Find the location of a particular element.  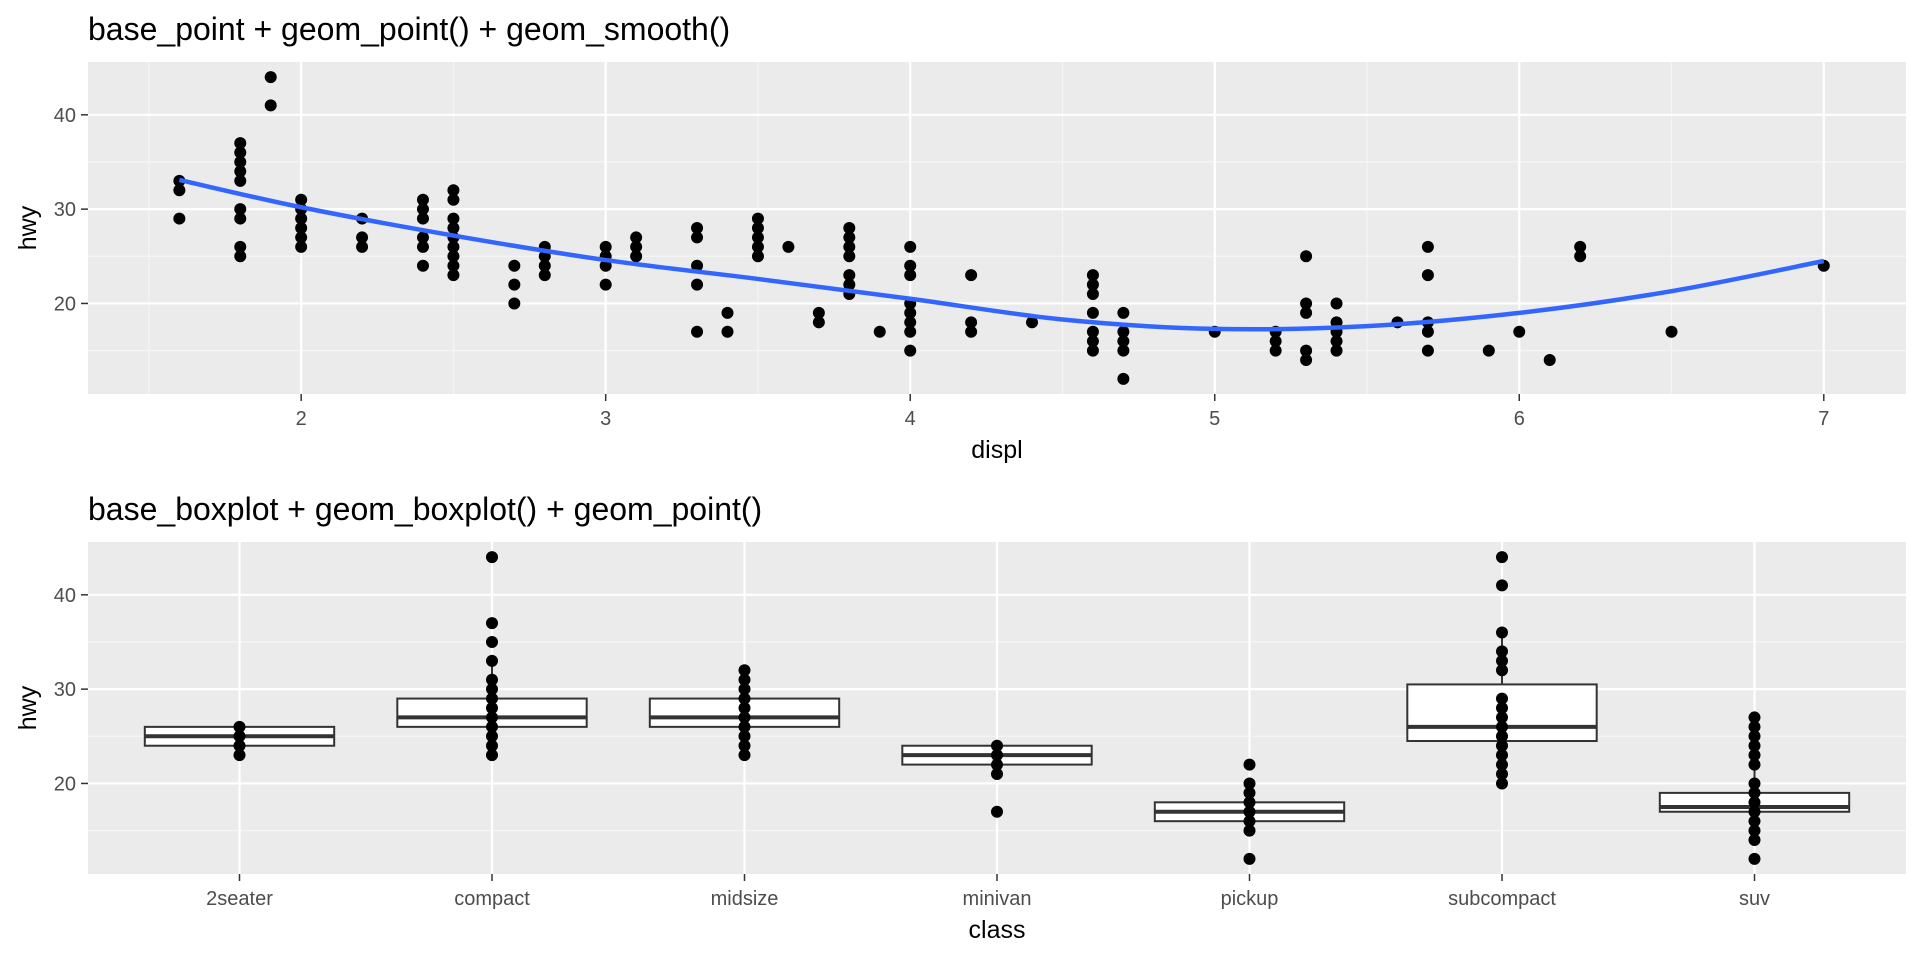

x-tick-label: compact is located at coordinates (492, 899).